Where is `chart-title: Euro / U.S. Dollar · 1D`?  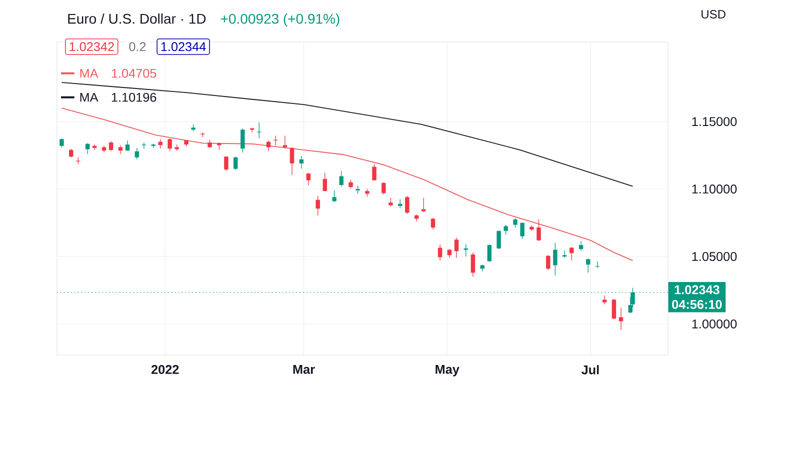
chart-title: Euro / U.S. Dollar · 1D is located at coordinates (137, 18).